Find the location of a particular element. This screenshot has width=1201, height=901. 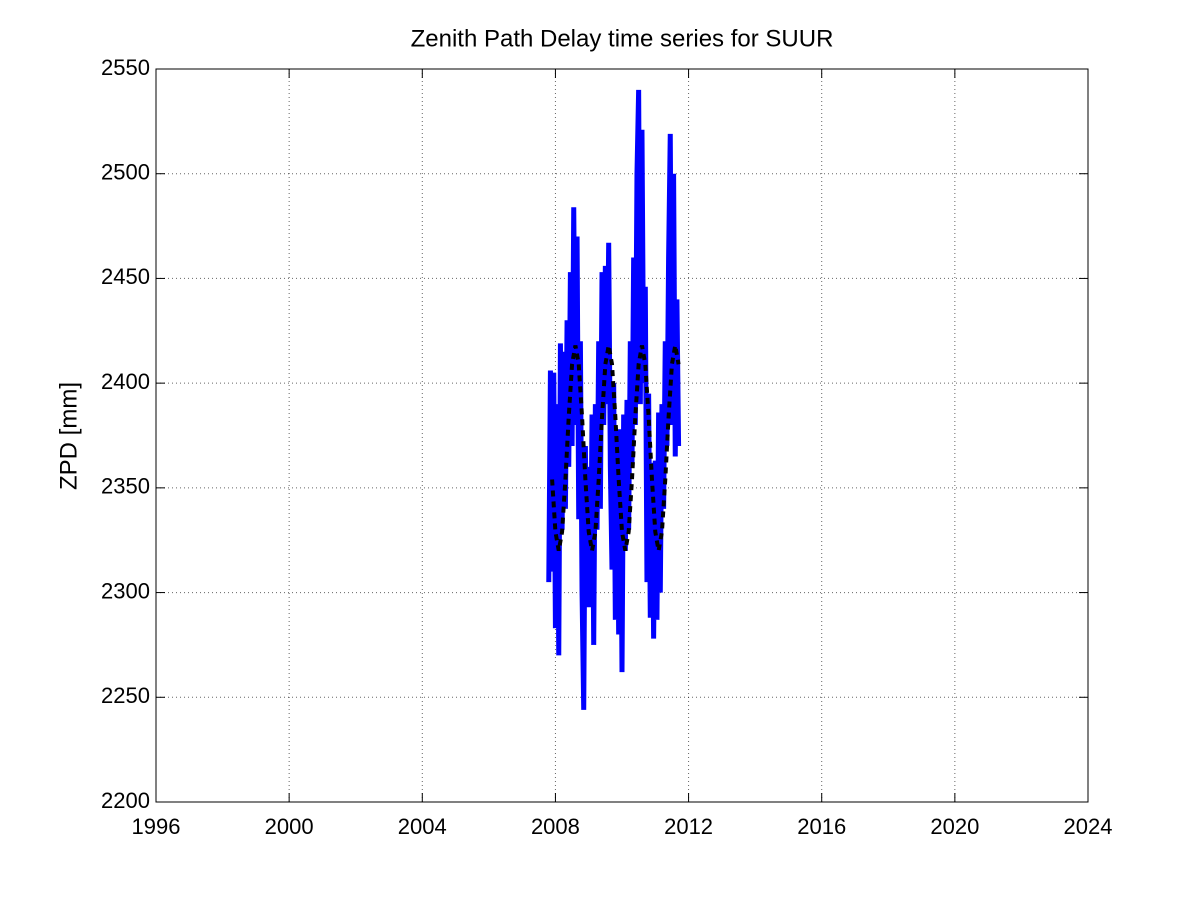

x-tick-label: 2000 is located at coordinates (289, 826).